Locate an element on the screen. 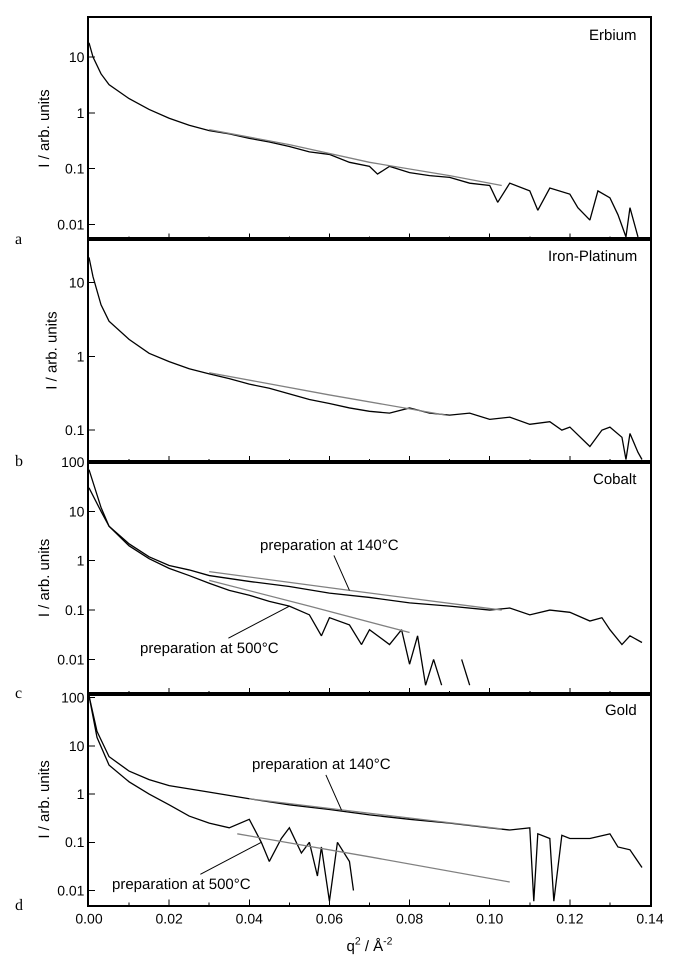  x-tick-label: 0.08 is located at coordinates (410, 918).